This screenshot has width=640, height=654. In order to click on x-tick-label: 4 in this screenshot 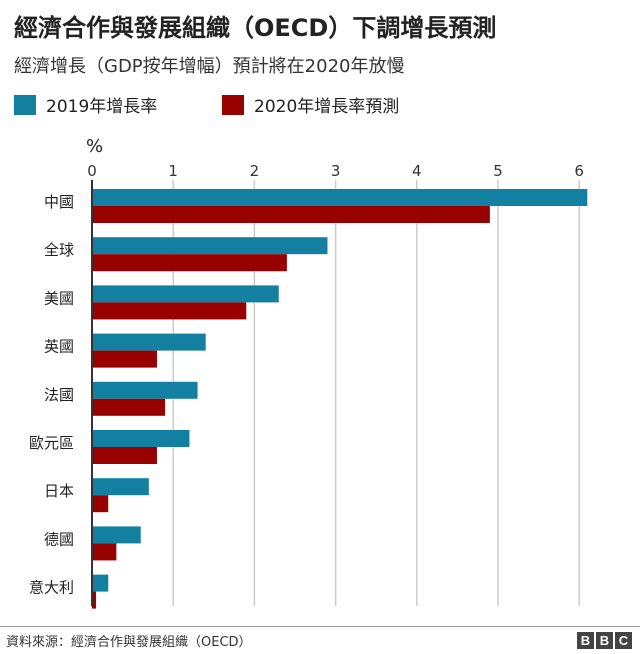, I will do `click(417, 171)`.